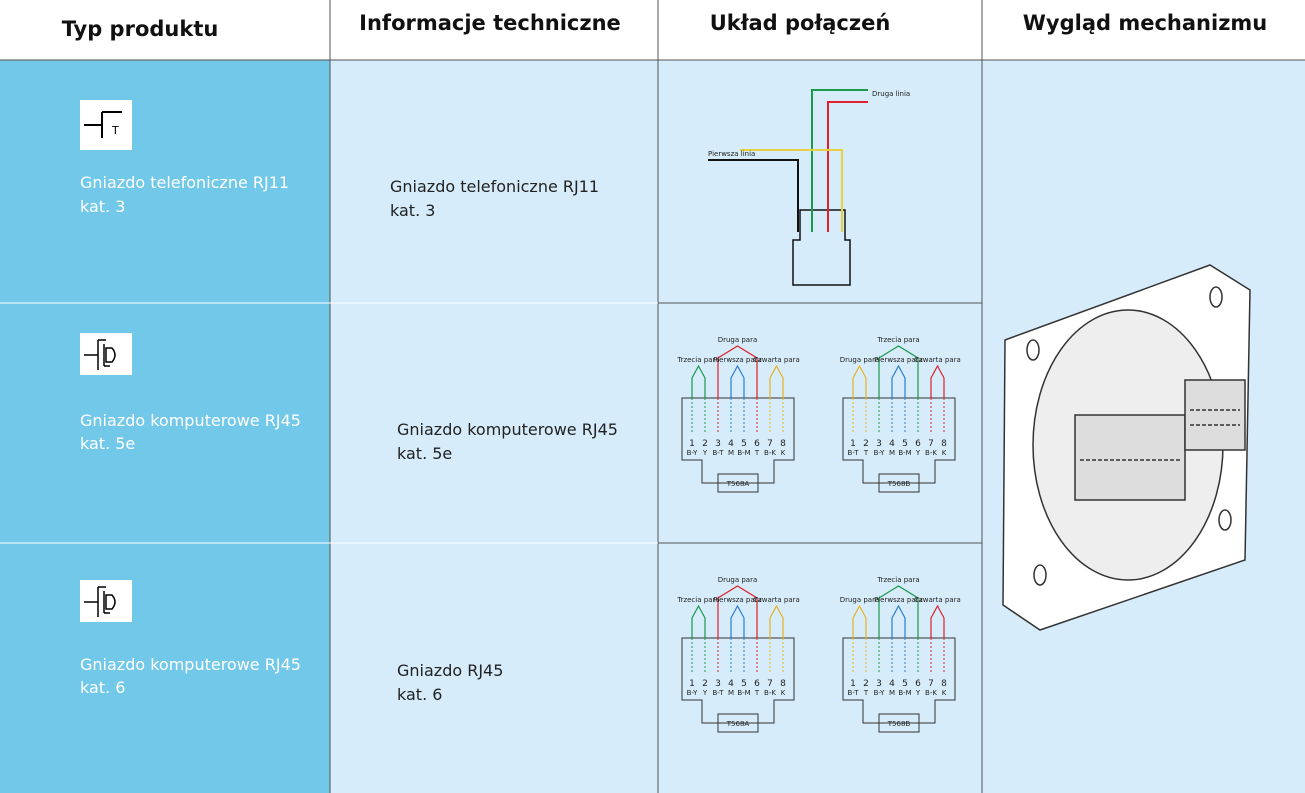 Image resolution: width=1305 pixels, height=793 pixels. Describe the element at coordinates (1126, 447) in the screenshot. I see `mechanism-image` at that location.